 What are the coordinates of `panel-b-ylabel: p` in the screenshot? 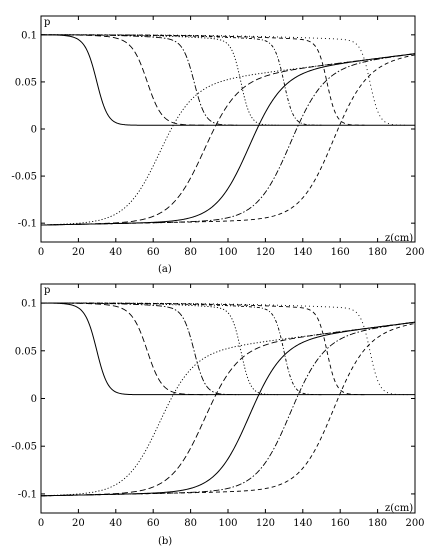 It's located at (47, 290).